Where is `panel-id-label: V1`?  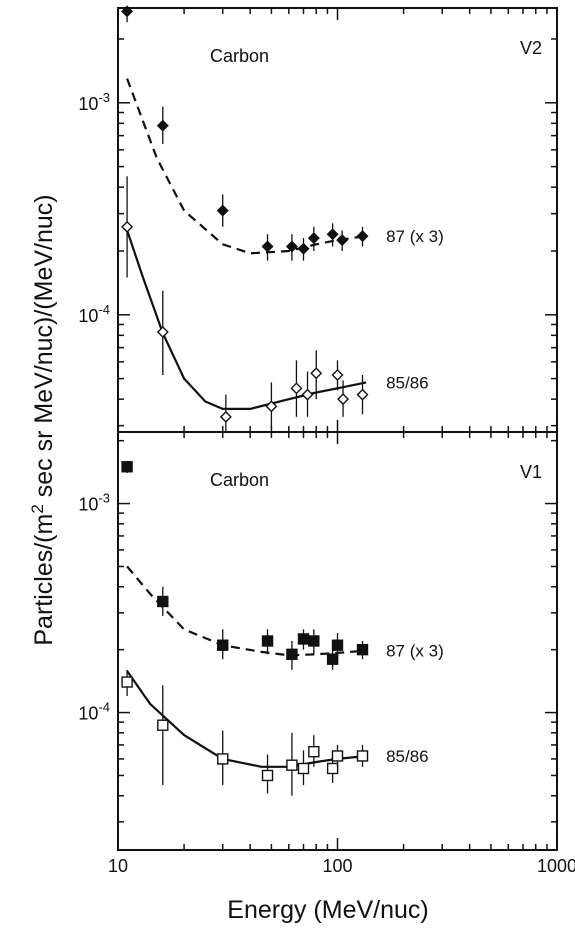 panel-id-label: V1 is located at coordinates (531, 472).